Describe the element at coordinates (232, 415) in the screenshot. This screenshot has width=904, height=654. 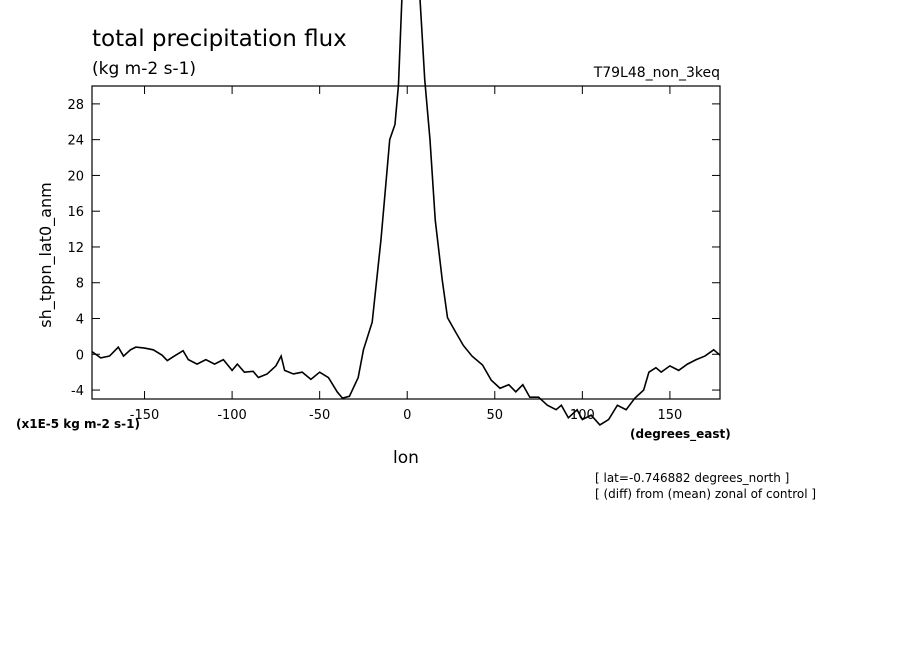
I see `x-tick-label: -100` at that location.